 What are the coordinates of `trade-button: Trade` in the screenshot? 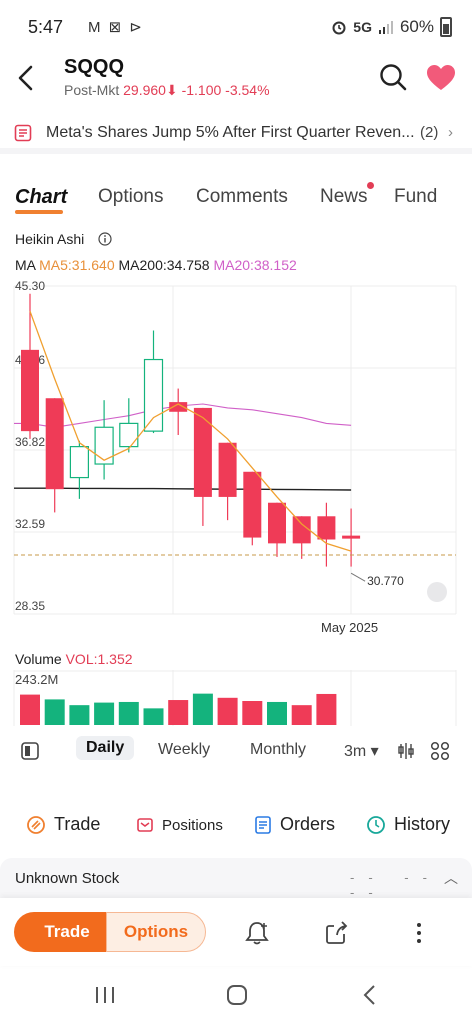 It's located at (67, 932).